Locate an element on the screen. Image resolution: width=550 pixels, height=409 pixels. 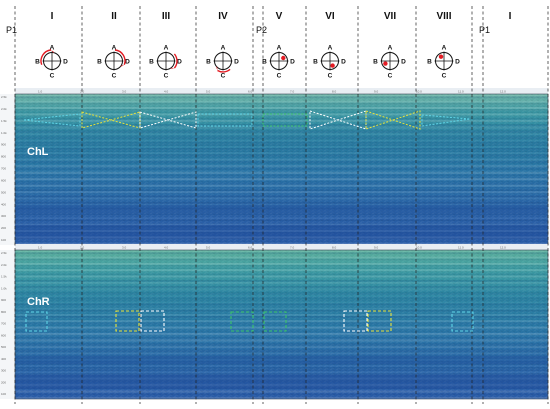
phase-numeral: V is located at coordinates (279, 16).